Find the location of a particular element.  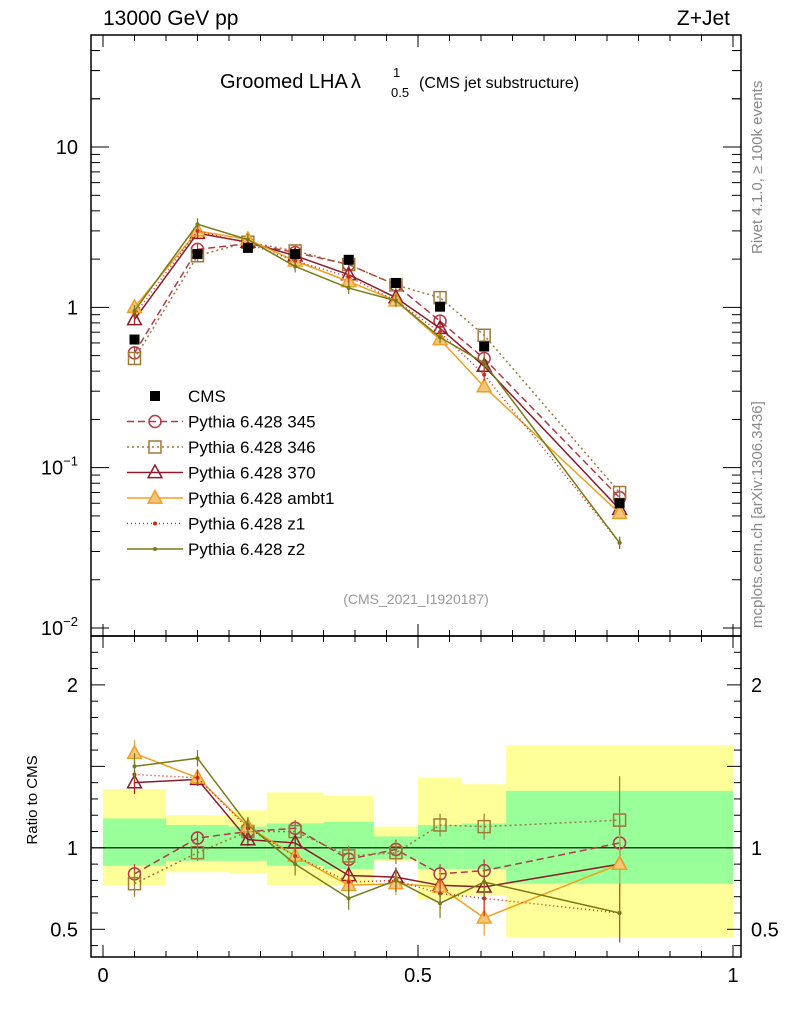

green-band is located at coordinates (134, 842).